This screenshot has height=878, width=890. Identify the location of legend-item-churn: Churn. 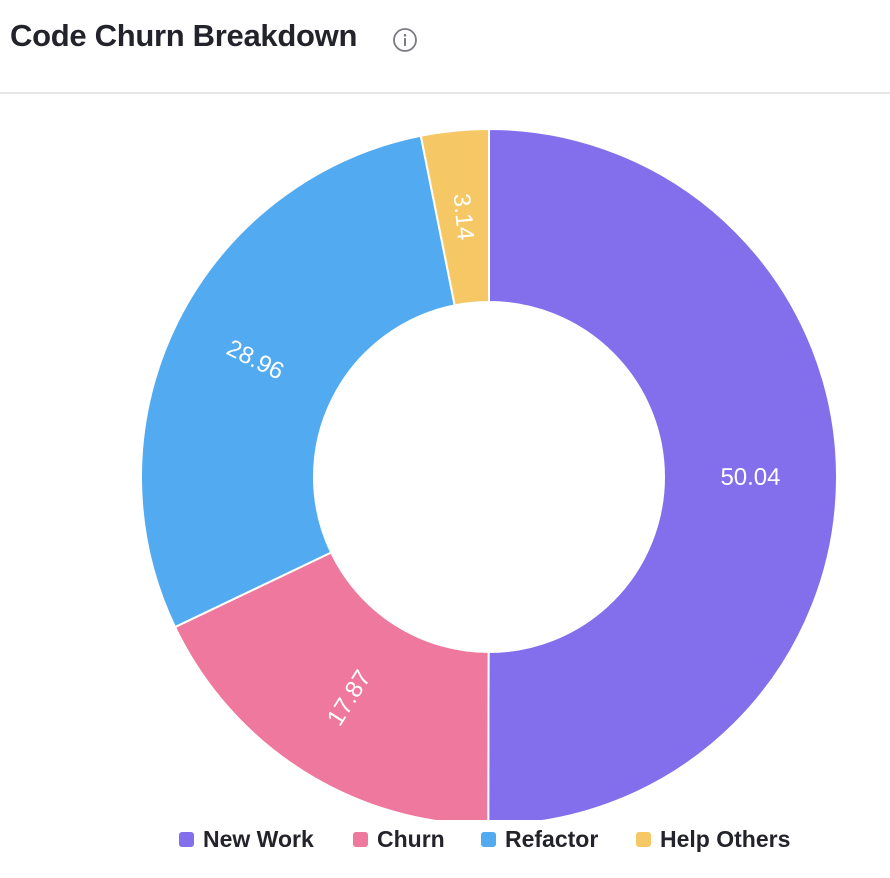
(399, 839).